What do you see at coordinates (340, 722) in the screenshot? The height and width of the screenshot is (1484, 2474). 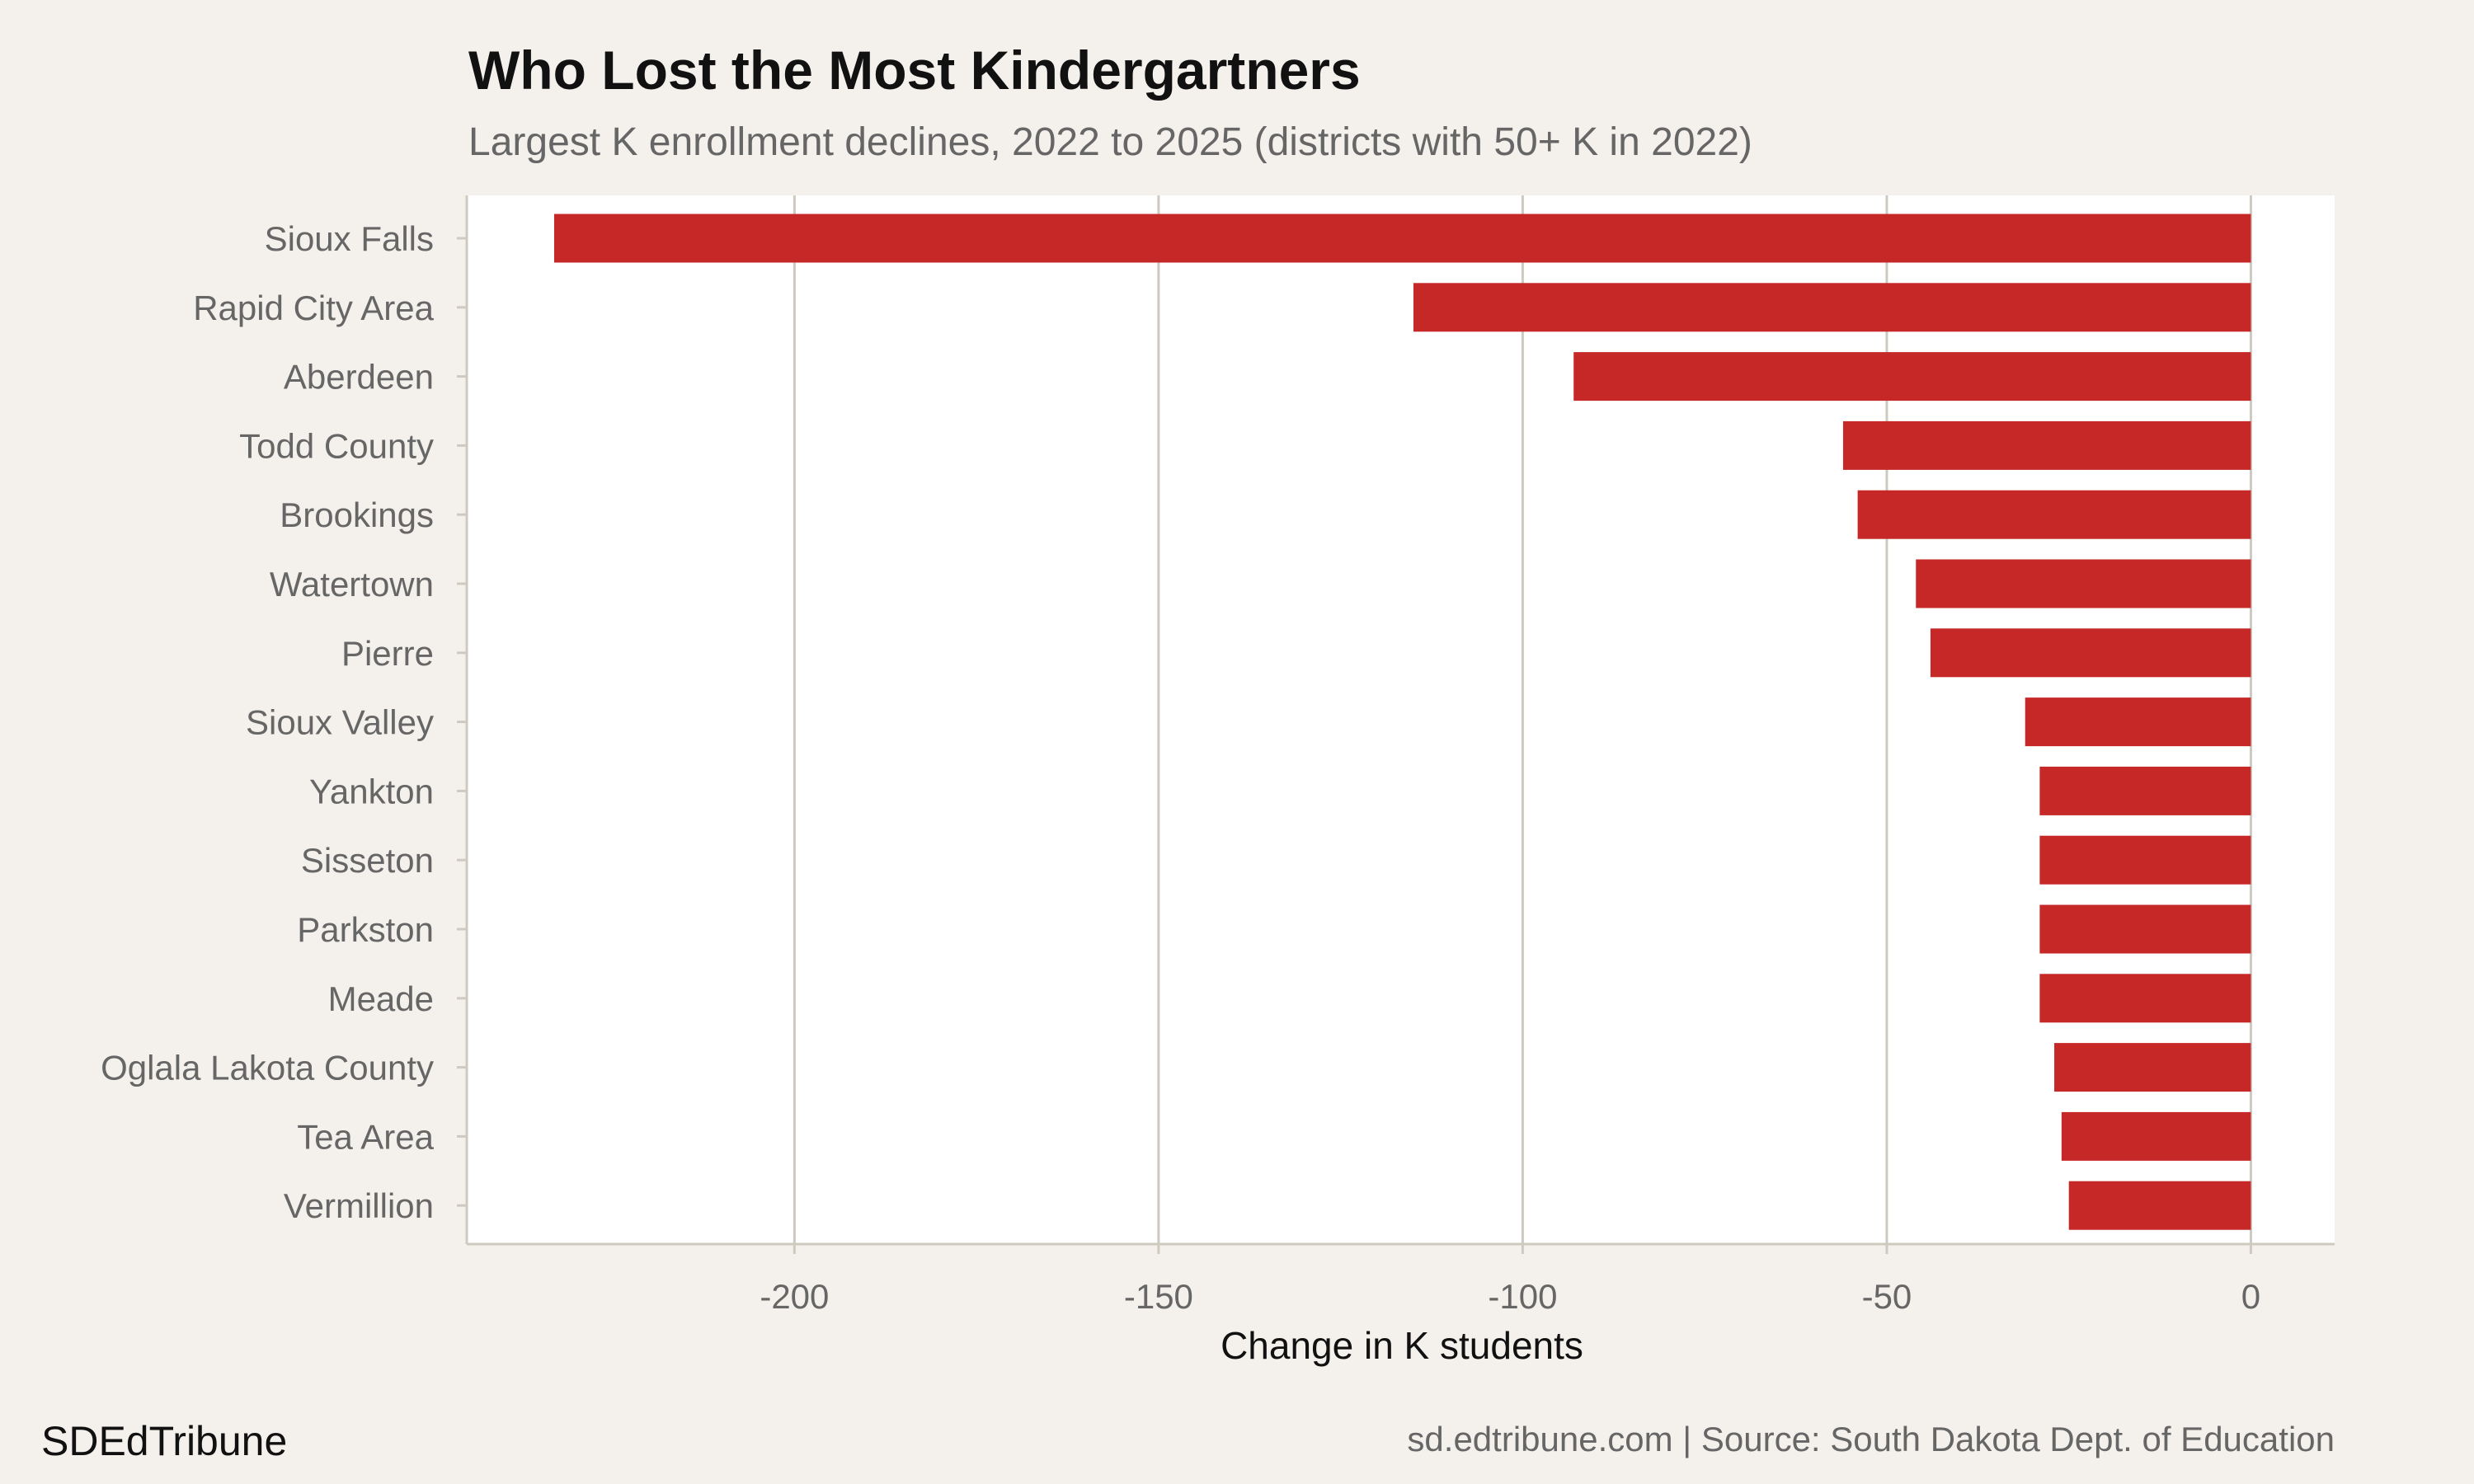 I see `y-category-label: Sioux Valley` at bounding box center [340, 722].